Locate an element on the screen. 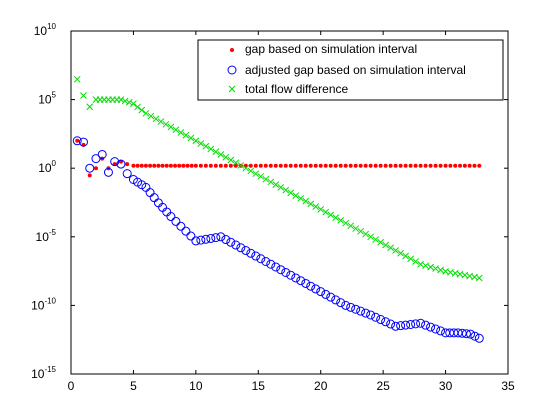 This screenshot has height=420, width=560. series-gap is located at coordinates (278, 158).